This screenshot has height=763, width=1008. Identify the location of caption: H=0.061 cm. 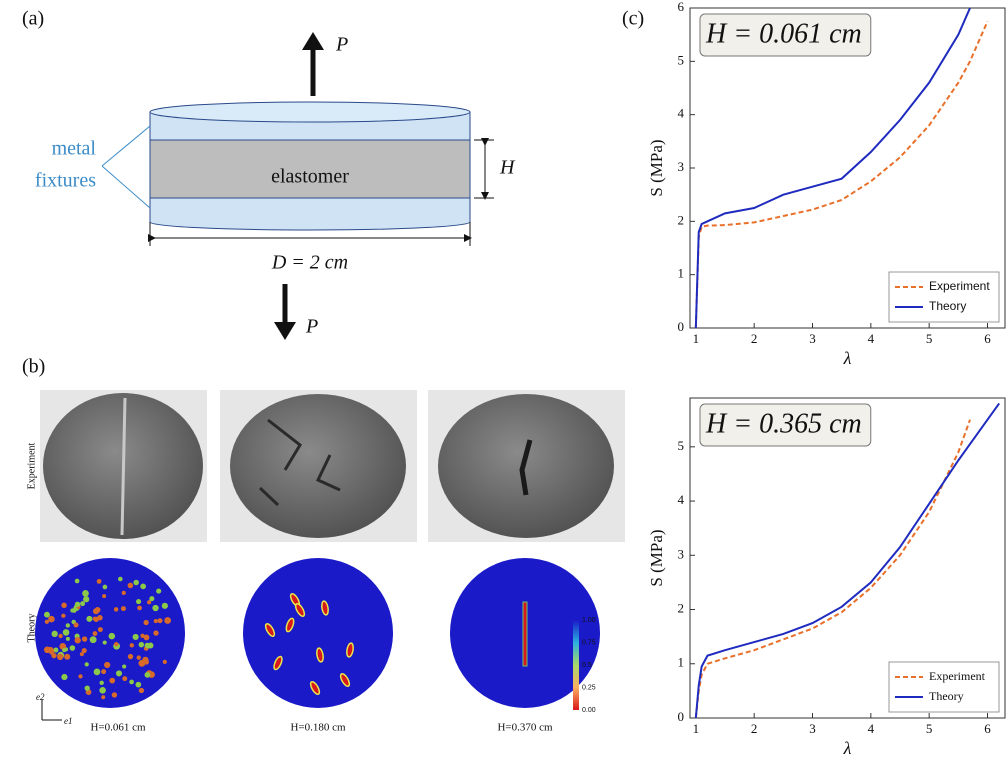
(118, 728).